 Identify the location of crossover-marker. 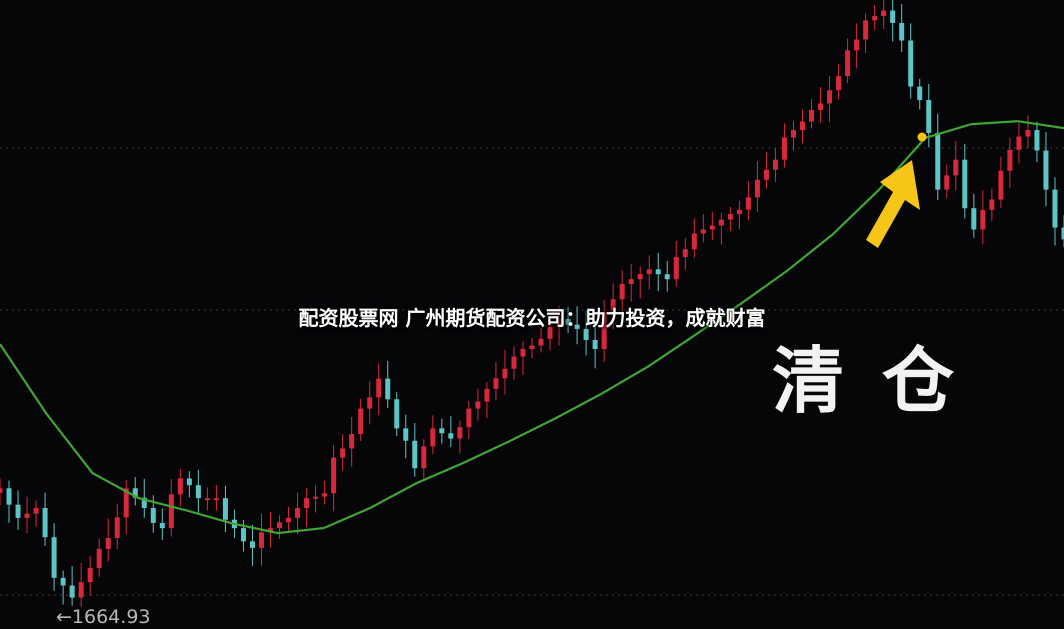
(922, 137).